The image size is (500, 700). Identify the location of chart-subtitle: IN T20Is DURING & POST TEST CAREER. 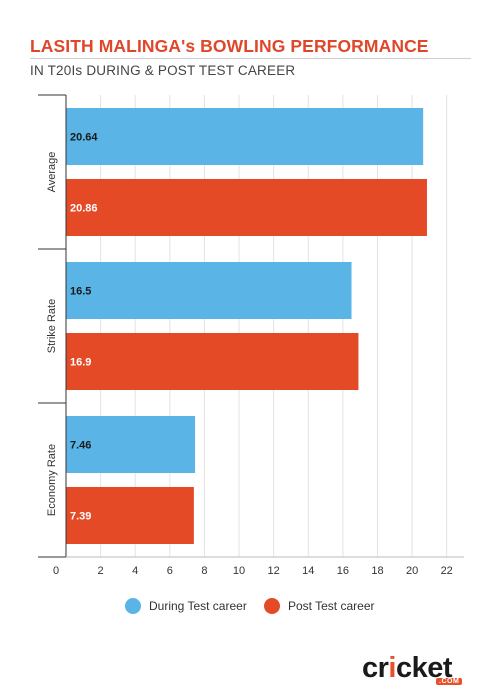
(163, 70).